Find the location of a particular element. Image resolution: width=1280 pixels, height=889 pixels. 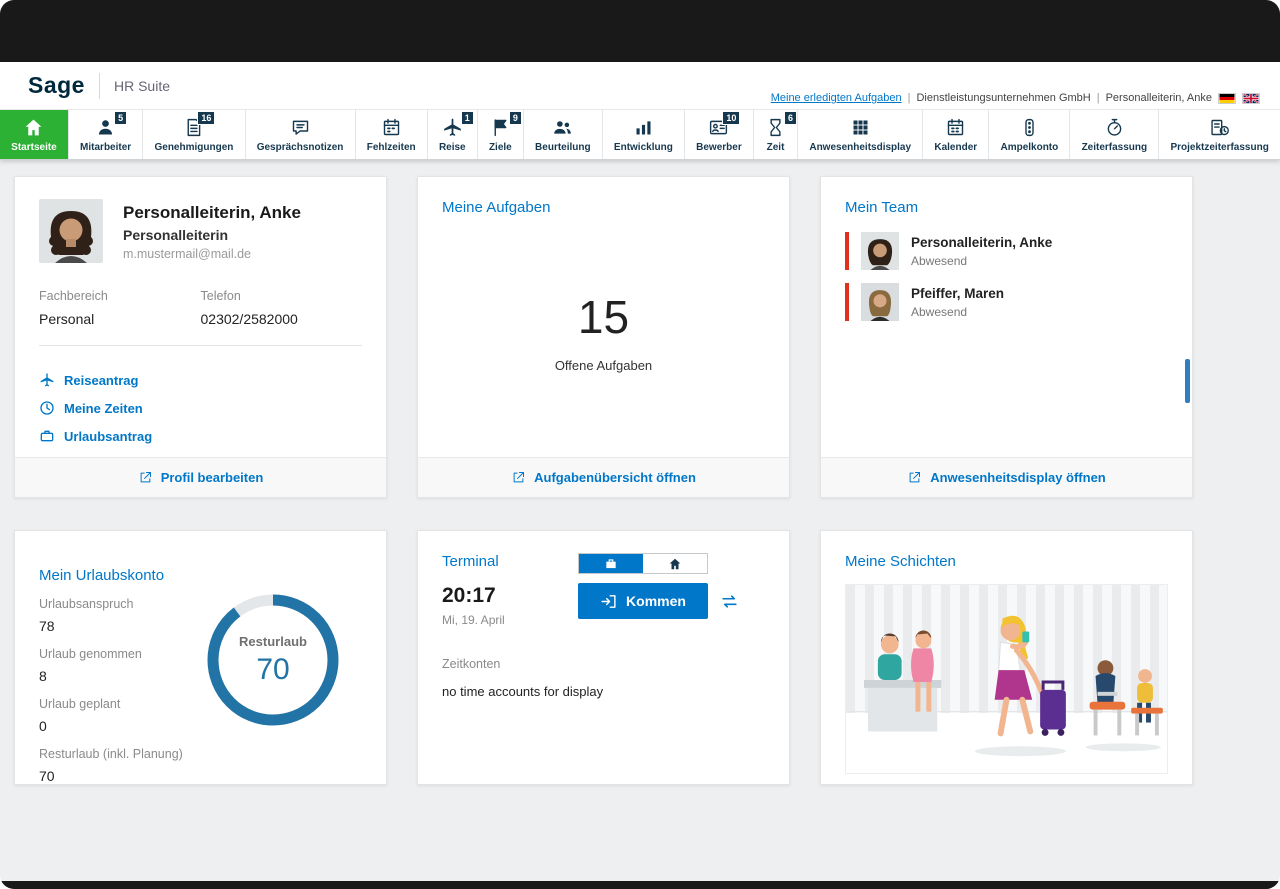

travel-request-link: Reiseantrag is located at coordinates (125, 380).